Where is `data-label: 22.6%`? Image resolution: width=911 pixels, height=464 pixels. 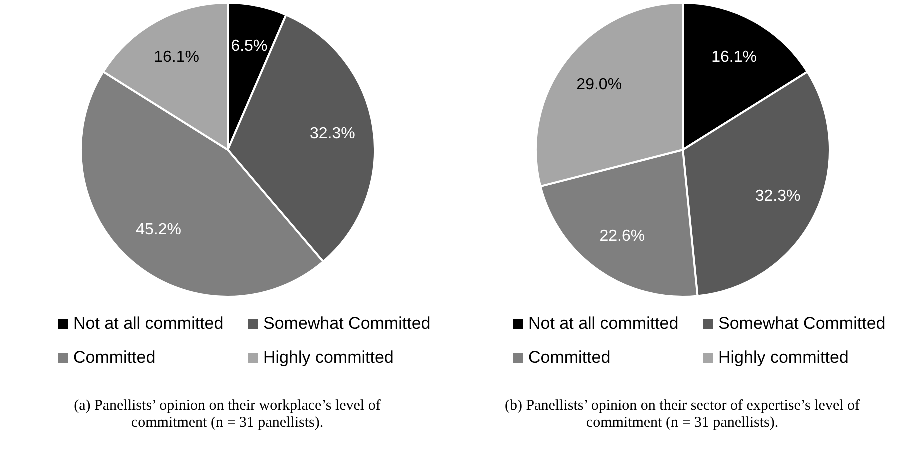 data-label: 22.6% is located at coordinates (622, 237).